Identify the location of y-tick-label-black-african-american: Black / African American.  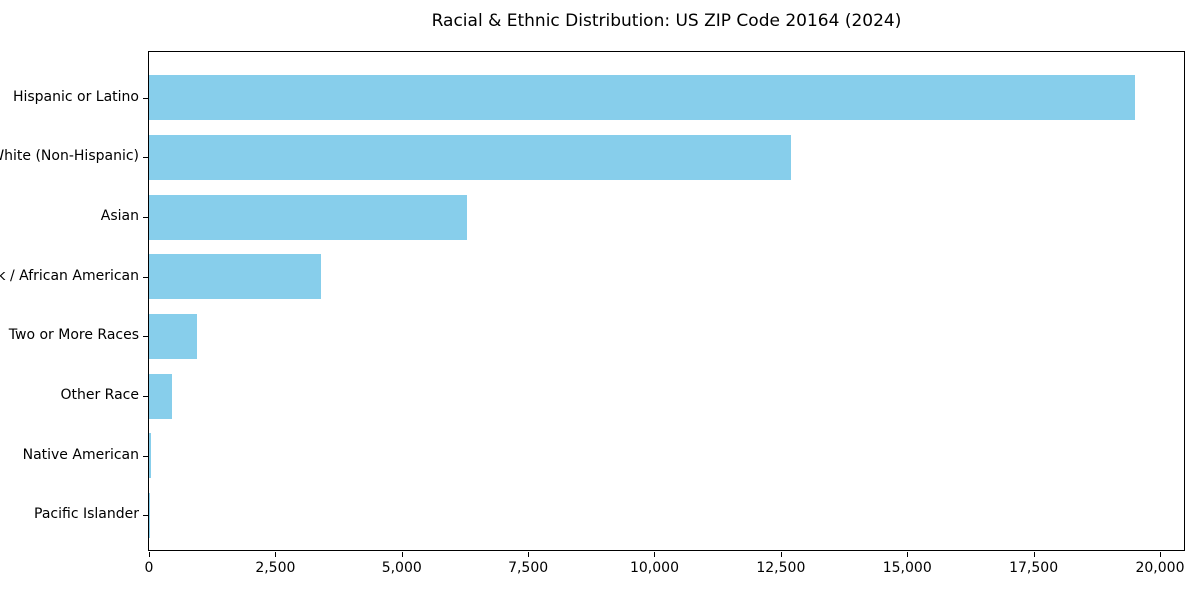
(69, 275).